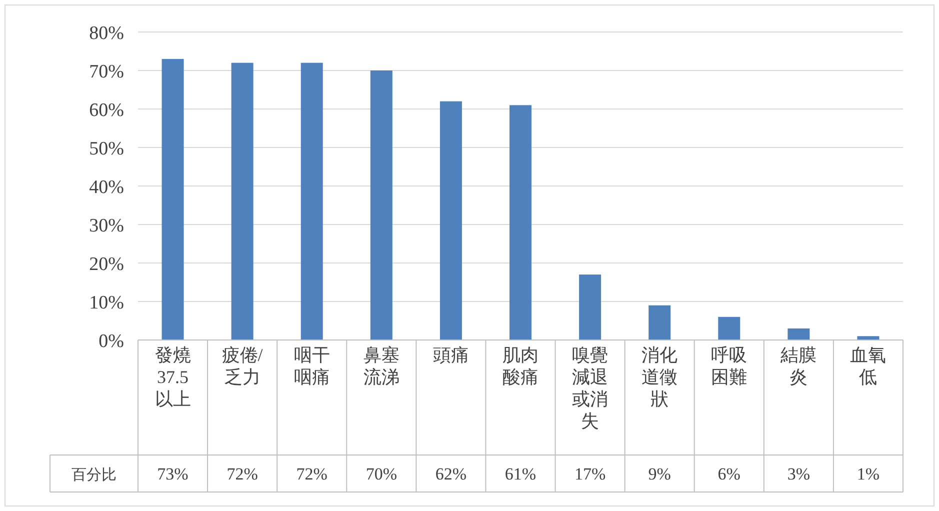  What do you see at coordinates (106, 72) in the screenshot?
I see `y-tick-label: 70%` at bounding box center [106, 72].